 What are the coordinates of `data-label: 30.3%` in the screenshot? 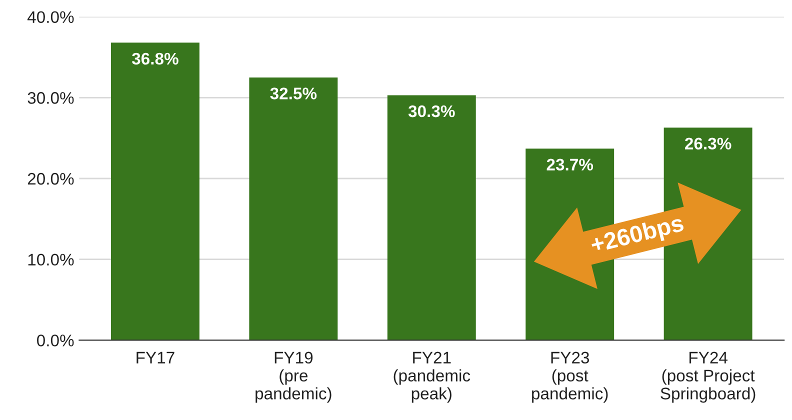 It's located at (431, 111).